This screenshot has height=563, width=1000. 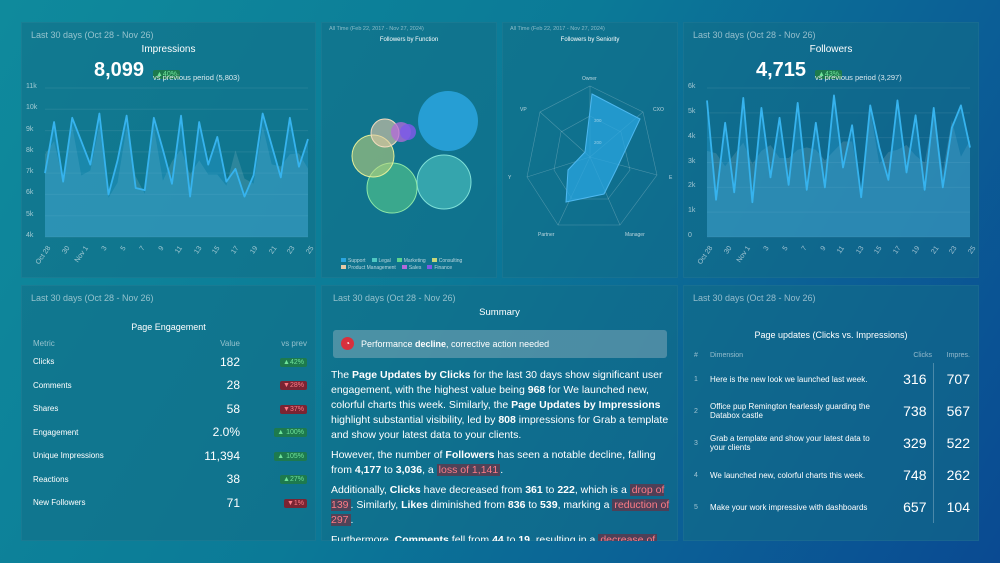 I want to click on y-tick-label: 2k, so click(x=692, y=186).